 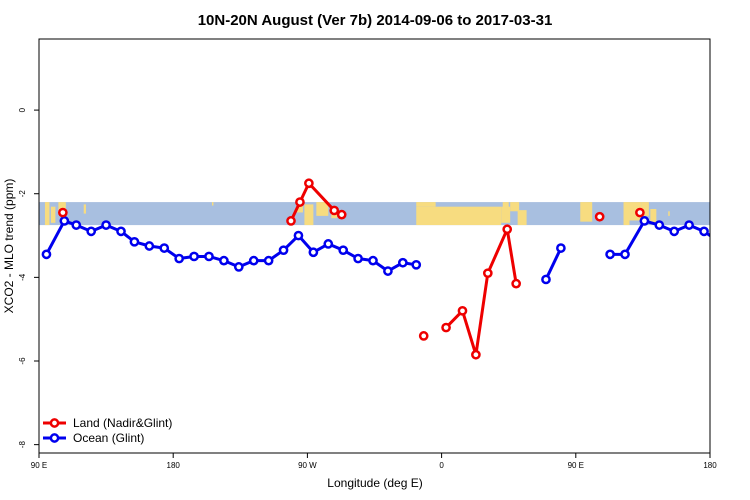 What do you see at coordinates (374, 461) in the screenshot?
I see `x-axis: 90 E 180 90 W 0 90 E 180` at bounding box center [374, 461].